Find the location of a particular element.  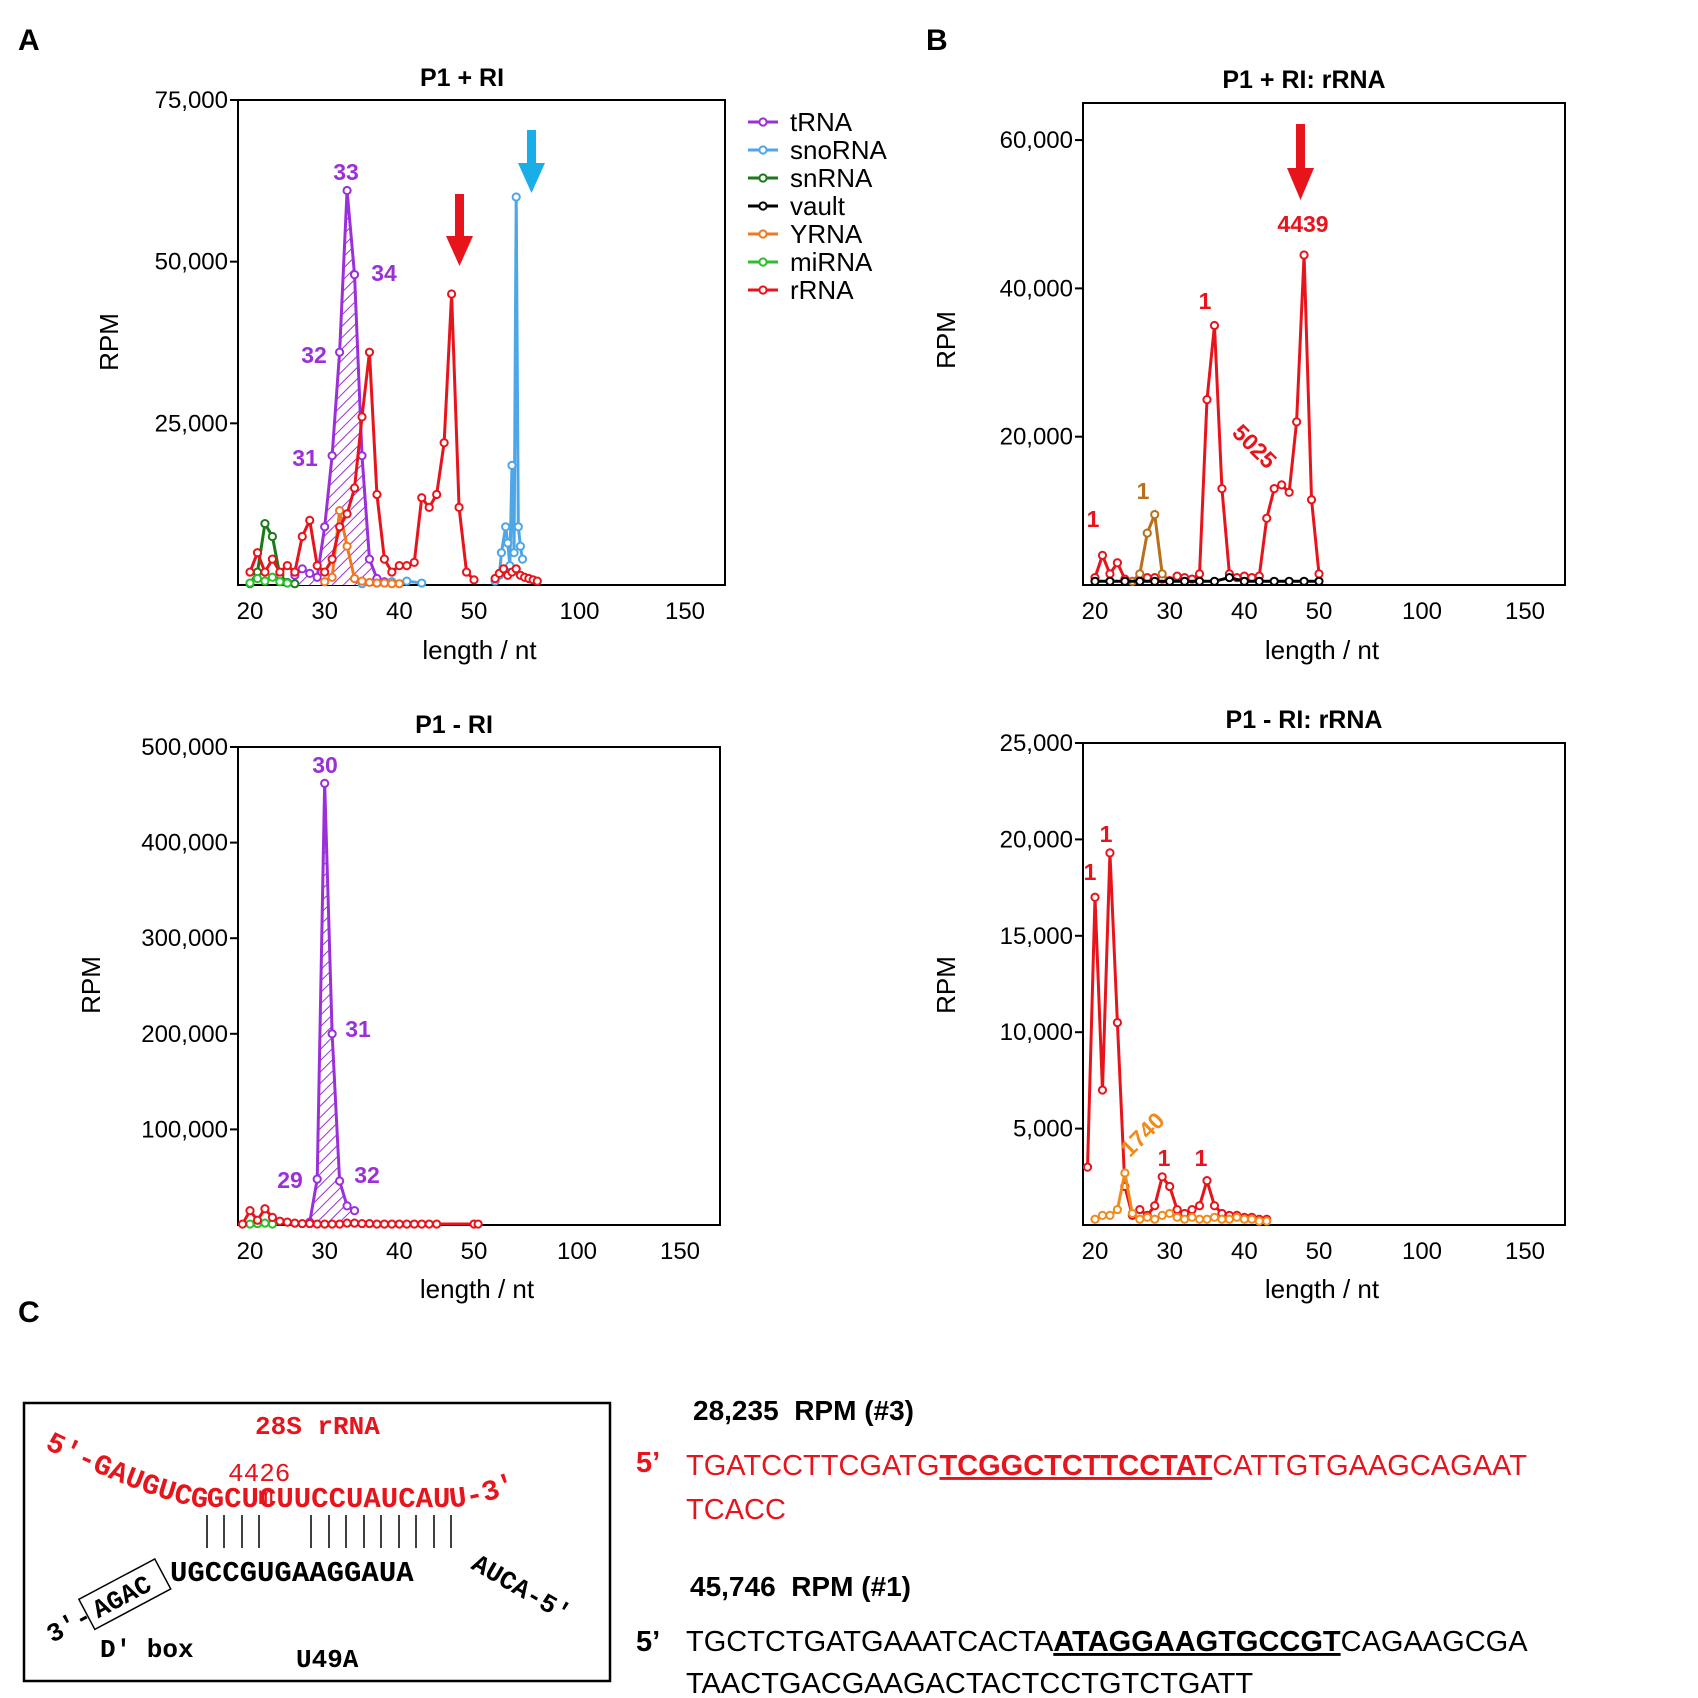

rrna-label: 28S rRNA is located at coordinates (317, 1427).